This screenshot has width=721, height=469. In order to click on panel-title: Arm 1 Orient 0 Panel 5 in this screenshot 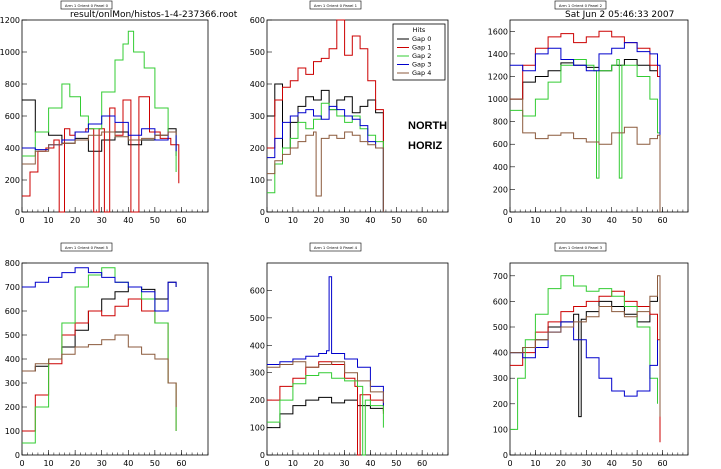, I will do `click(87, 247)`.